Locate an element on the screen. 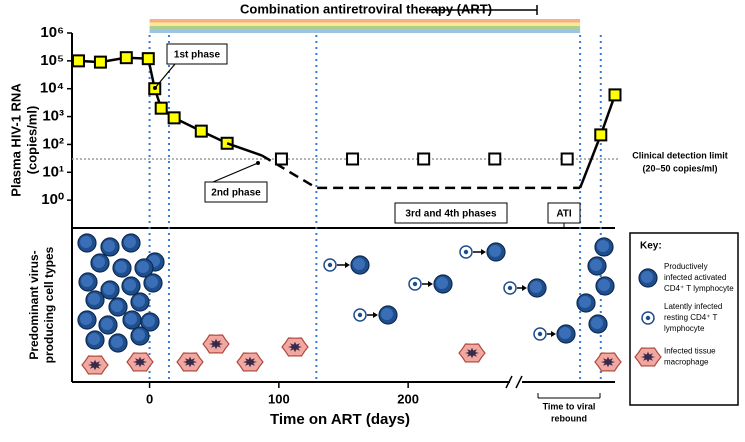 Image resolution: width=745 pixels, height=442 pixels. key-label: infected activated is located at coordinates (695, 277).